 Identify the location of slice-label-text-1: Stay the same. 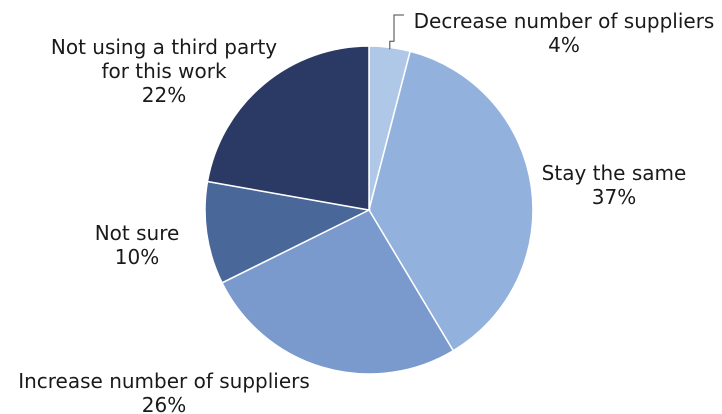
(614, 173).